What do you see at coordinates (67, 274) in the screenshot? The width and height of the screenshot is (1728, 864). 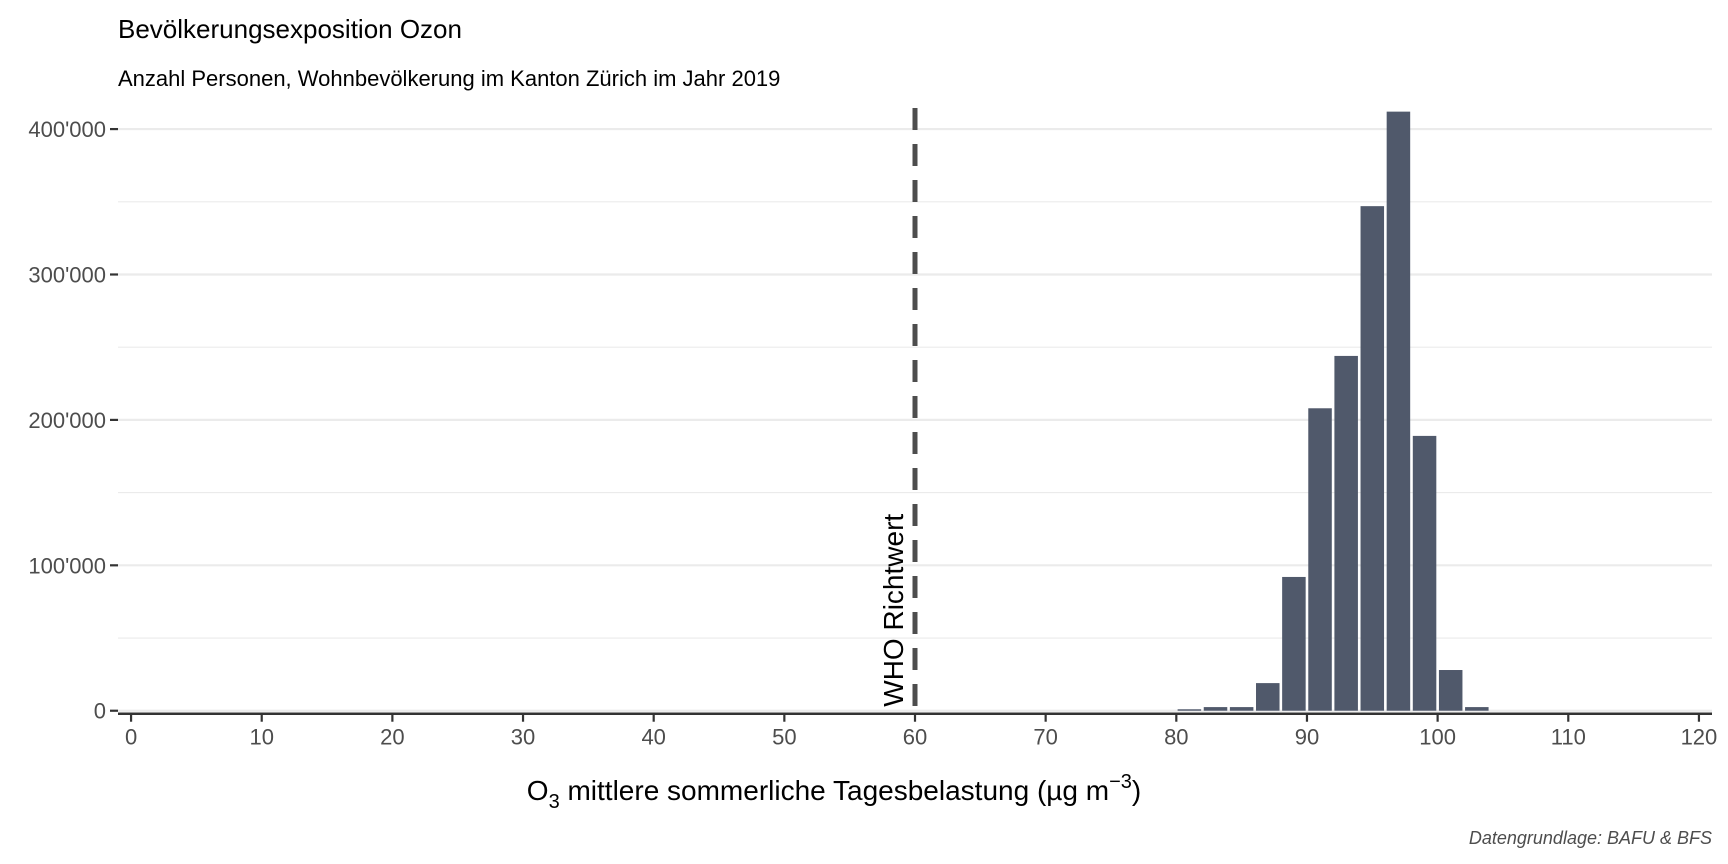 I see `y-tick-label: 300'000` at bounding box center [67, 274].